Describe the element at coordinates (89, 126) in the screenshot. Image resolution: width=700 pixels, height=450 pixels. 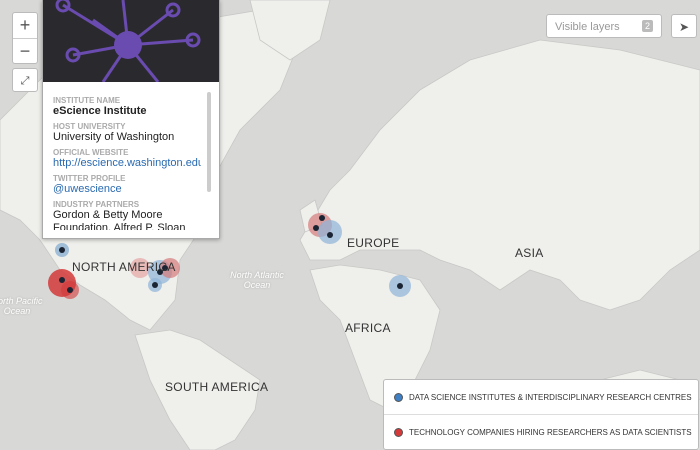
I see `field-label: HOST UNIVERSITY` at that location.